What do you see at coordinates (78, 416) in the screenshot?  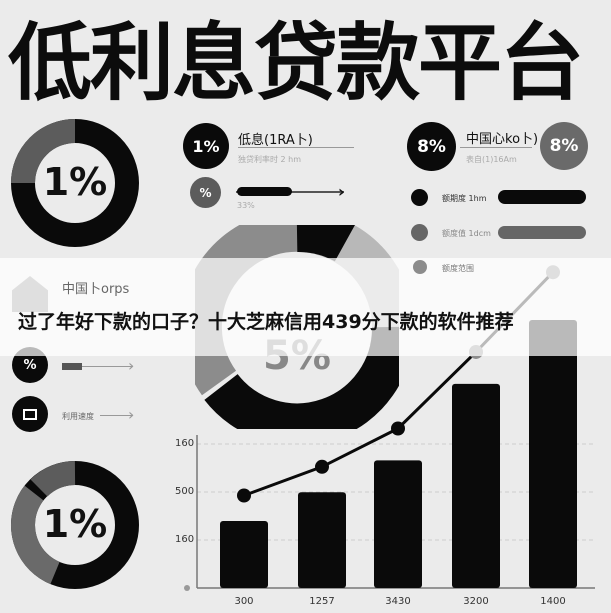 I see `left-list-item-label: 利用速度` at bounding box center [78, 416].